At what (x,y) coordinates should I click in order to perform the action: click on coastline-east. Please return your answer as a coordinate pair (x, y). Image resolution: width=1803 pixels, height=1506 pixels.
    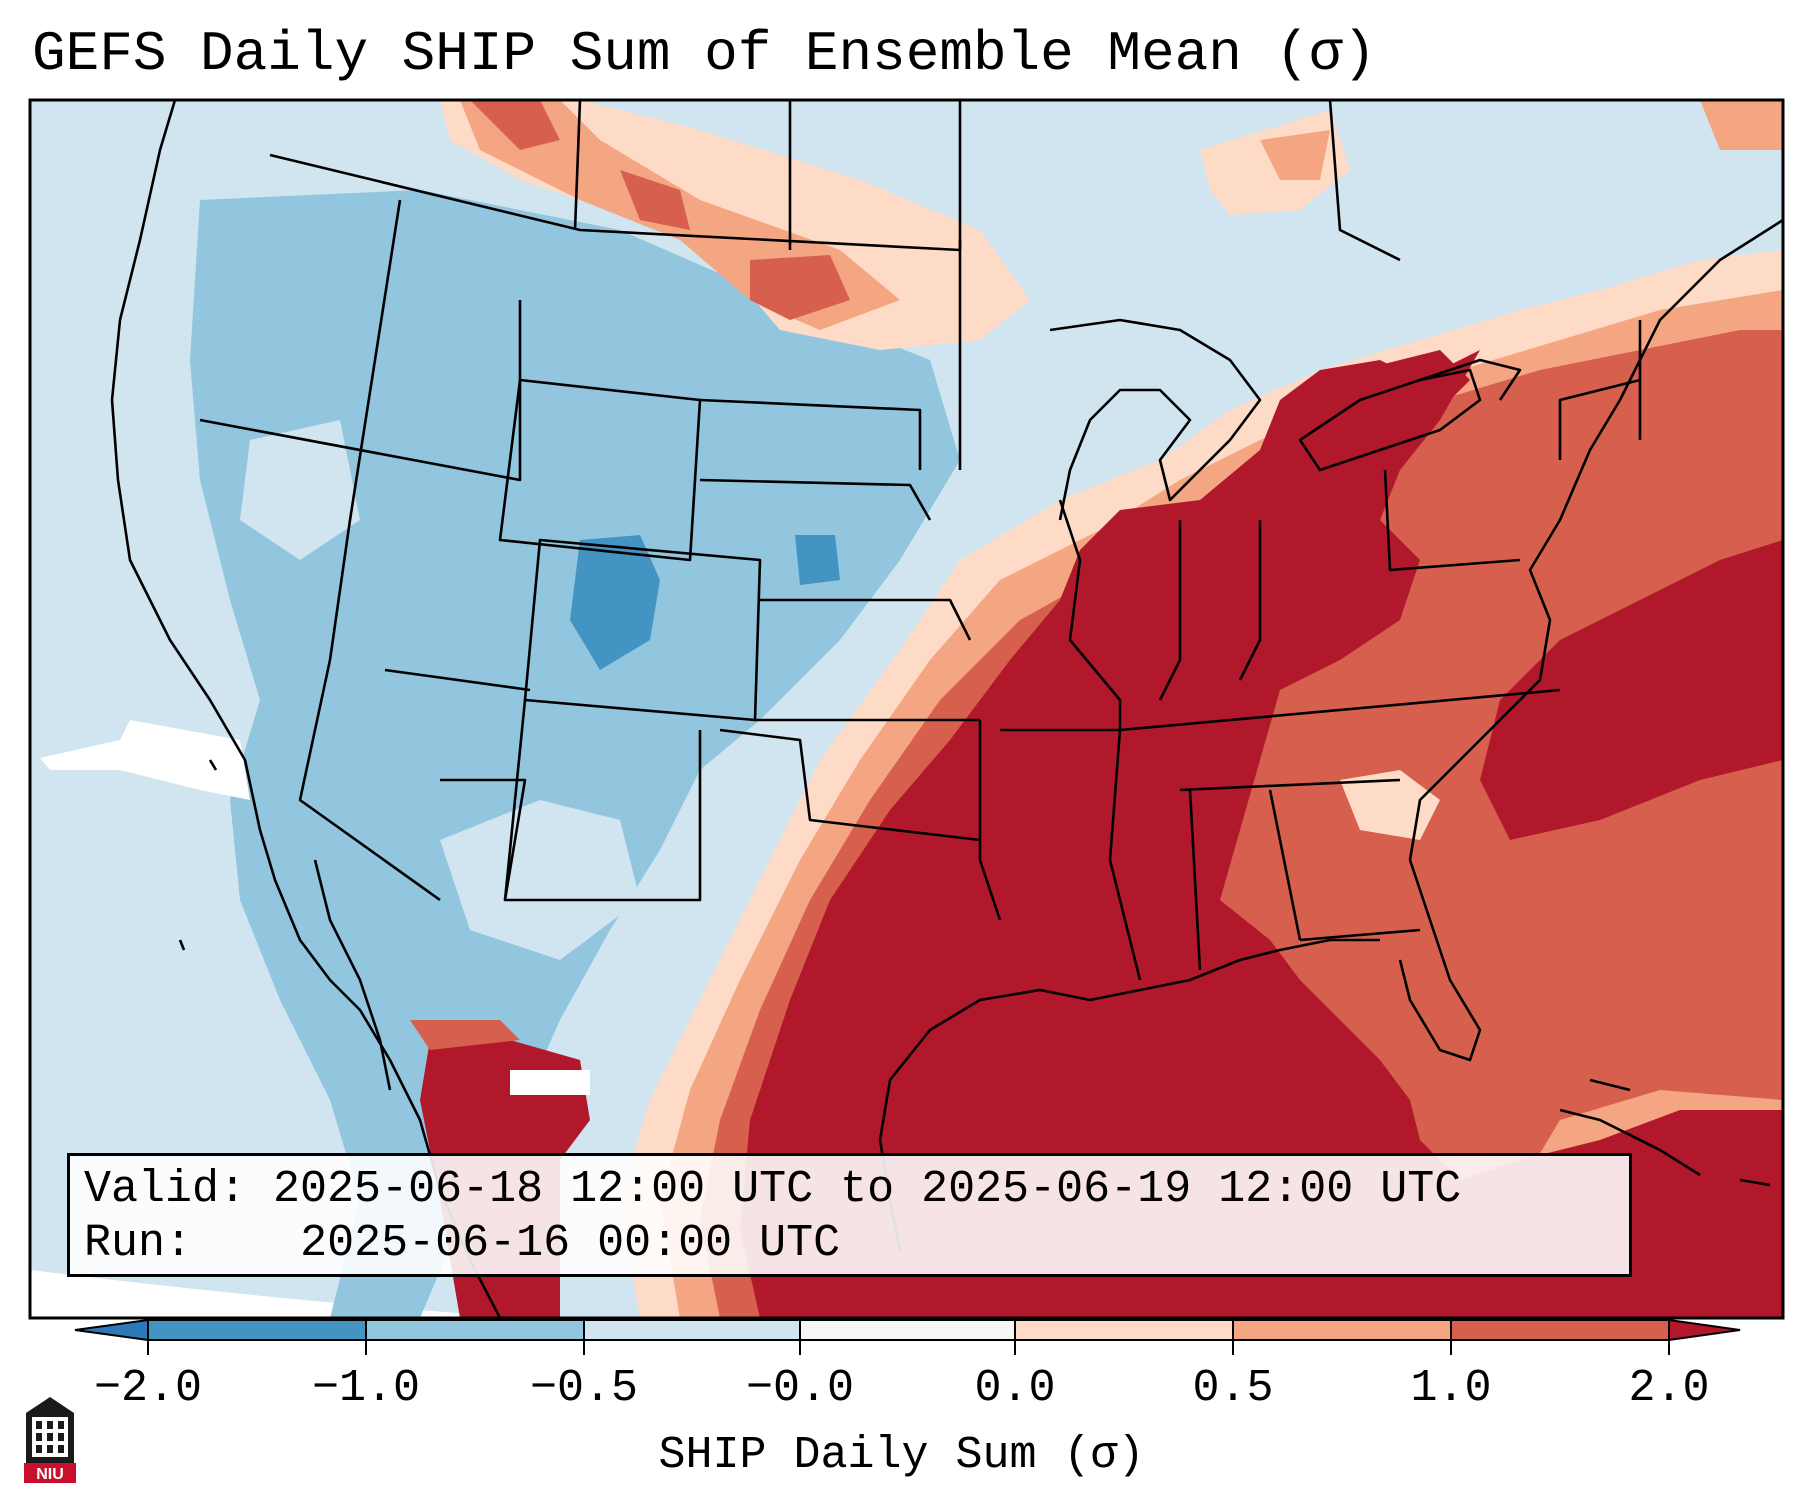
    Looking at the image, I should click on (1590, 640).